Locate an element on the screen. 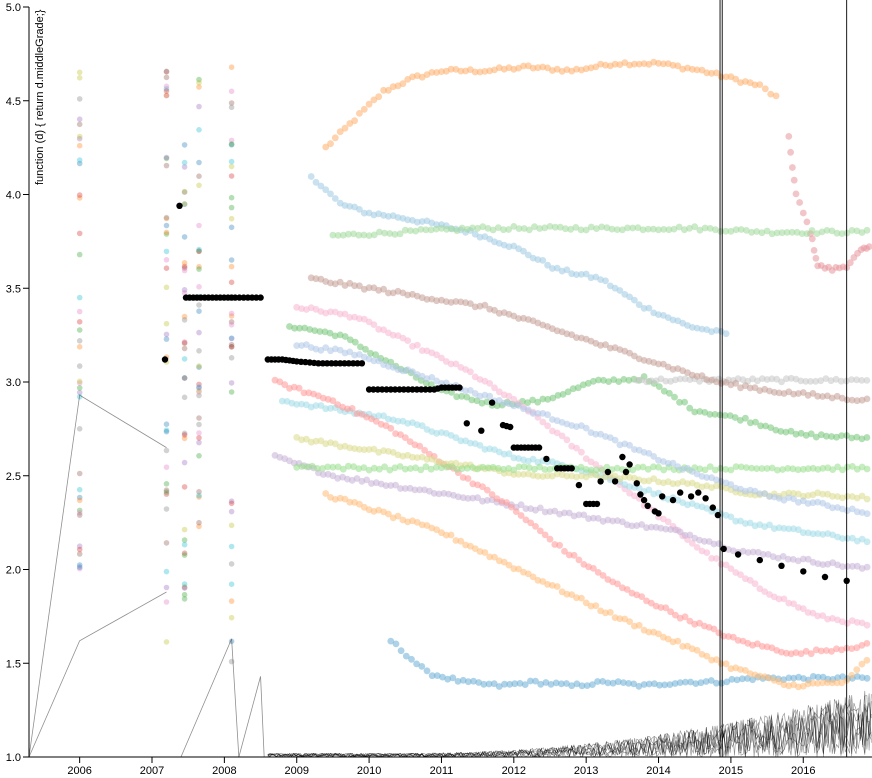 This screenshot has width=872, height=778. series-point-olive is located at coordinates (644, 481).